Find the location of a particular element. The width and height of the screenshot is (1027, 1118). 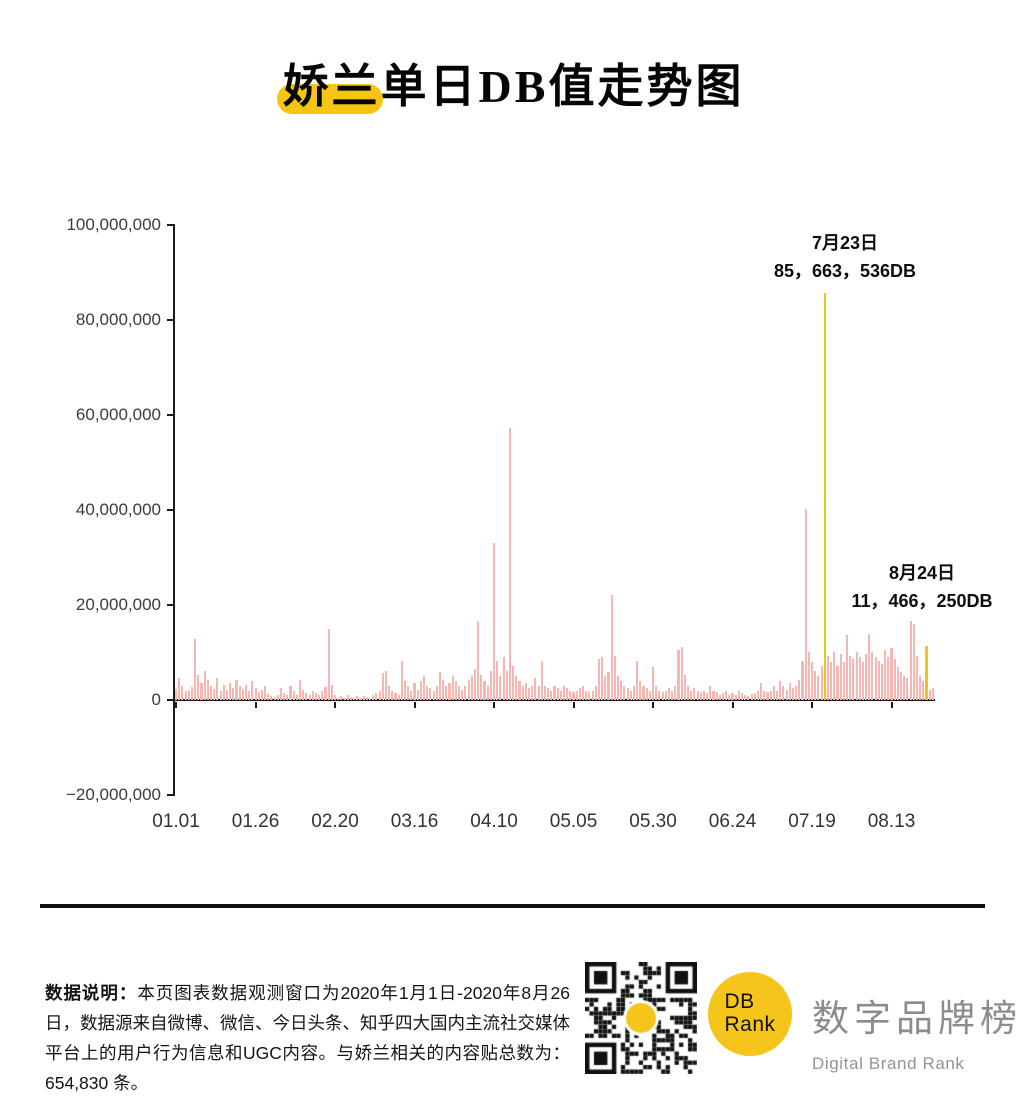

annotation-value: 85，663，536DB is located at coordinates (845, 271).